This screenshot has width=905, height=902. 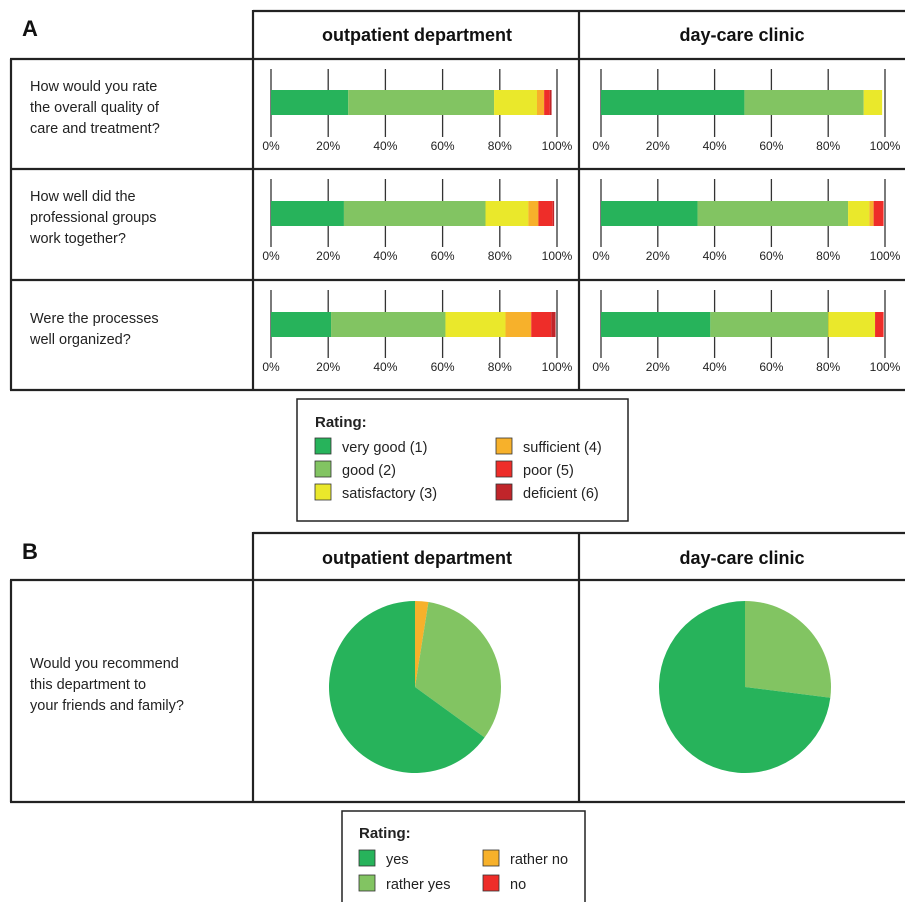 I want to click on panel-a-legend-title: Rating:, so click(x=341, y=422).